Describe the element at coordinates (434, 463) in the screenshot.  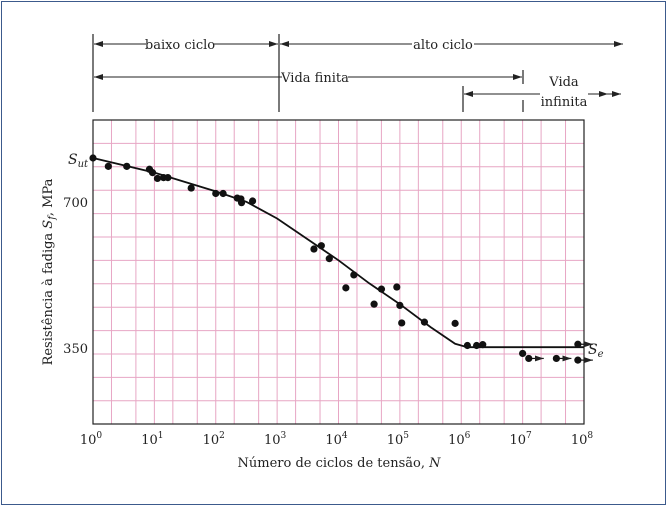
I see `x-axis-label-var: N` at that location.